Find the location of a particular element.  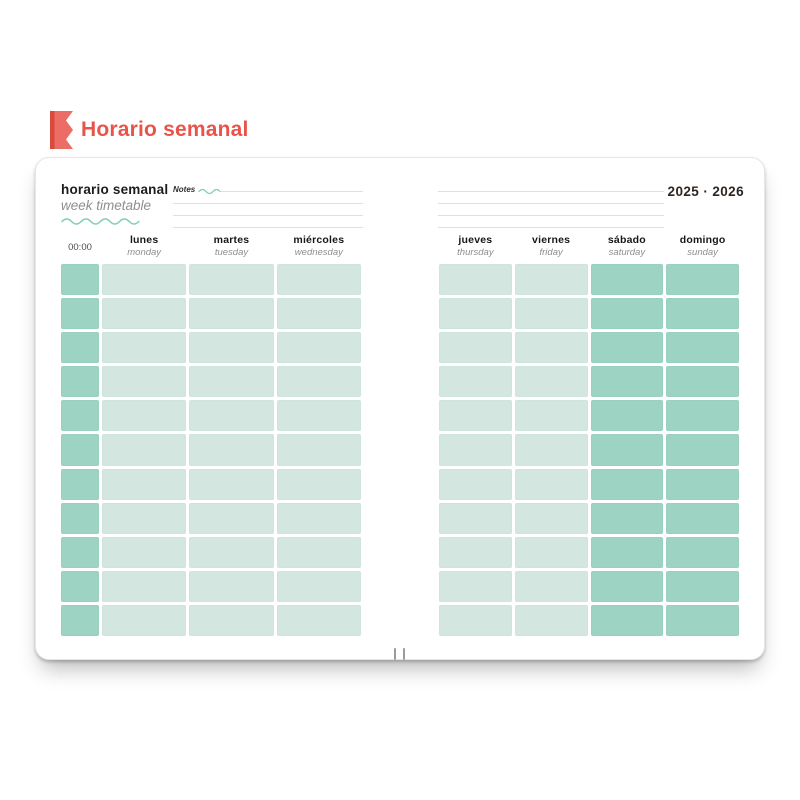

notes-squiggle-icon is located at coordinates (209, 191).